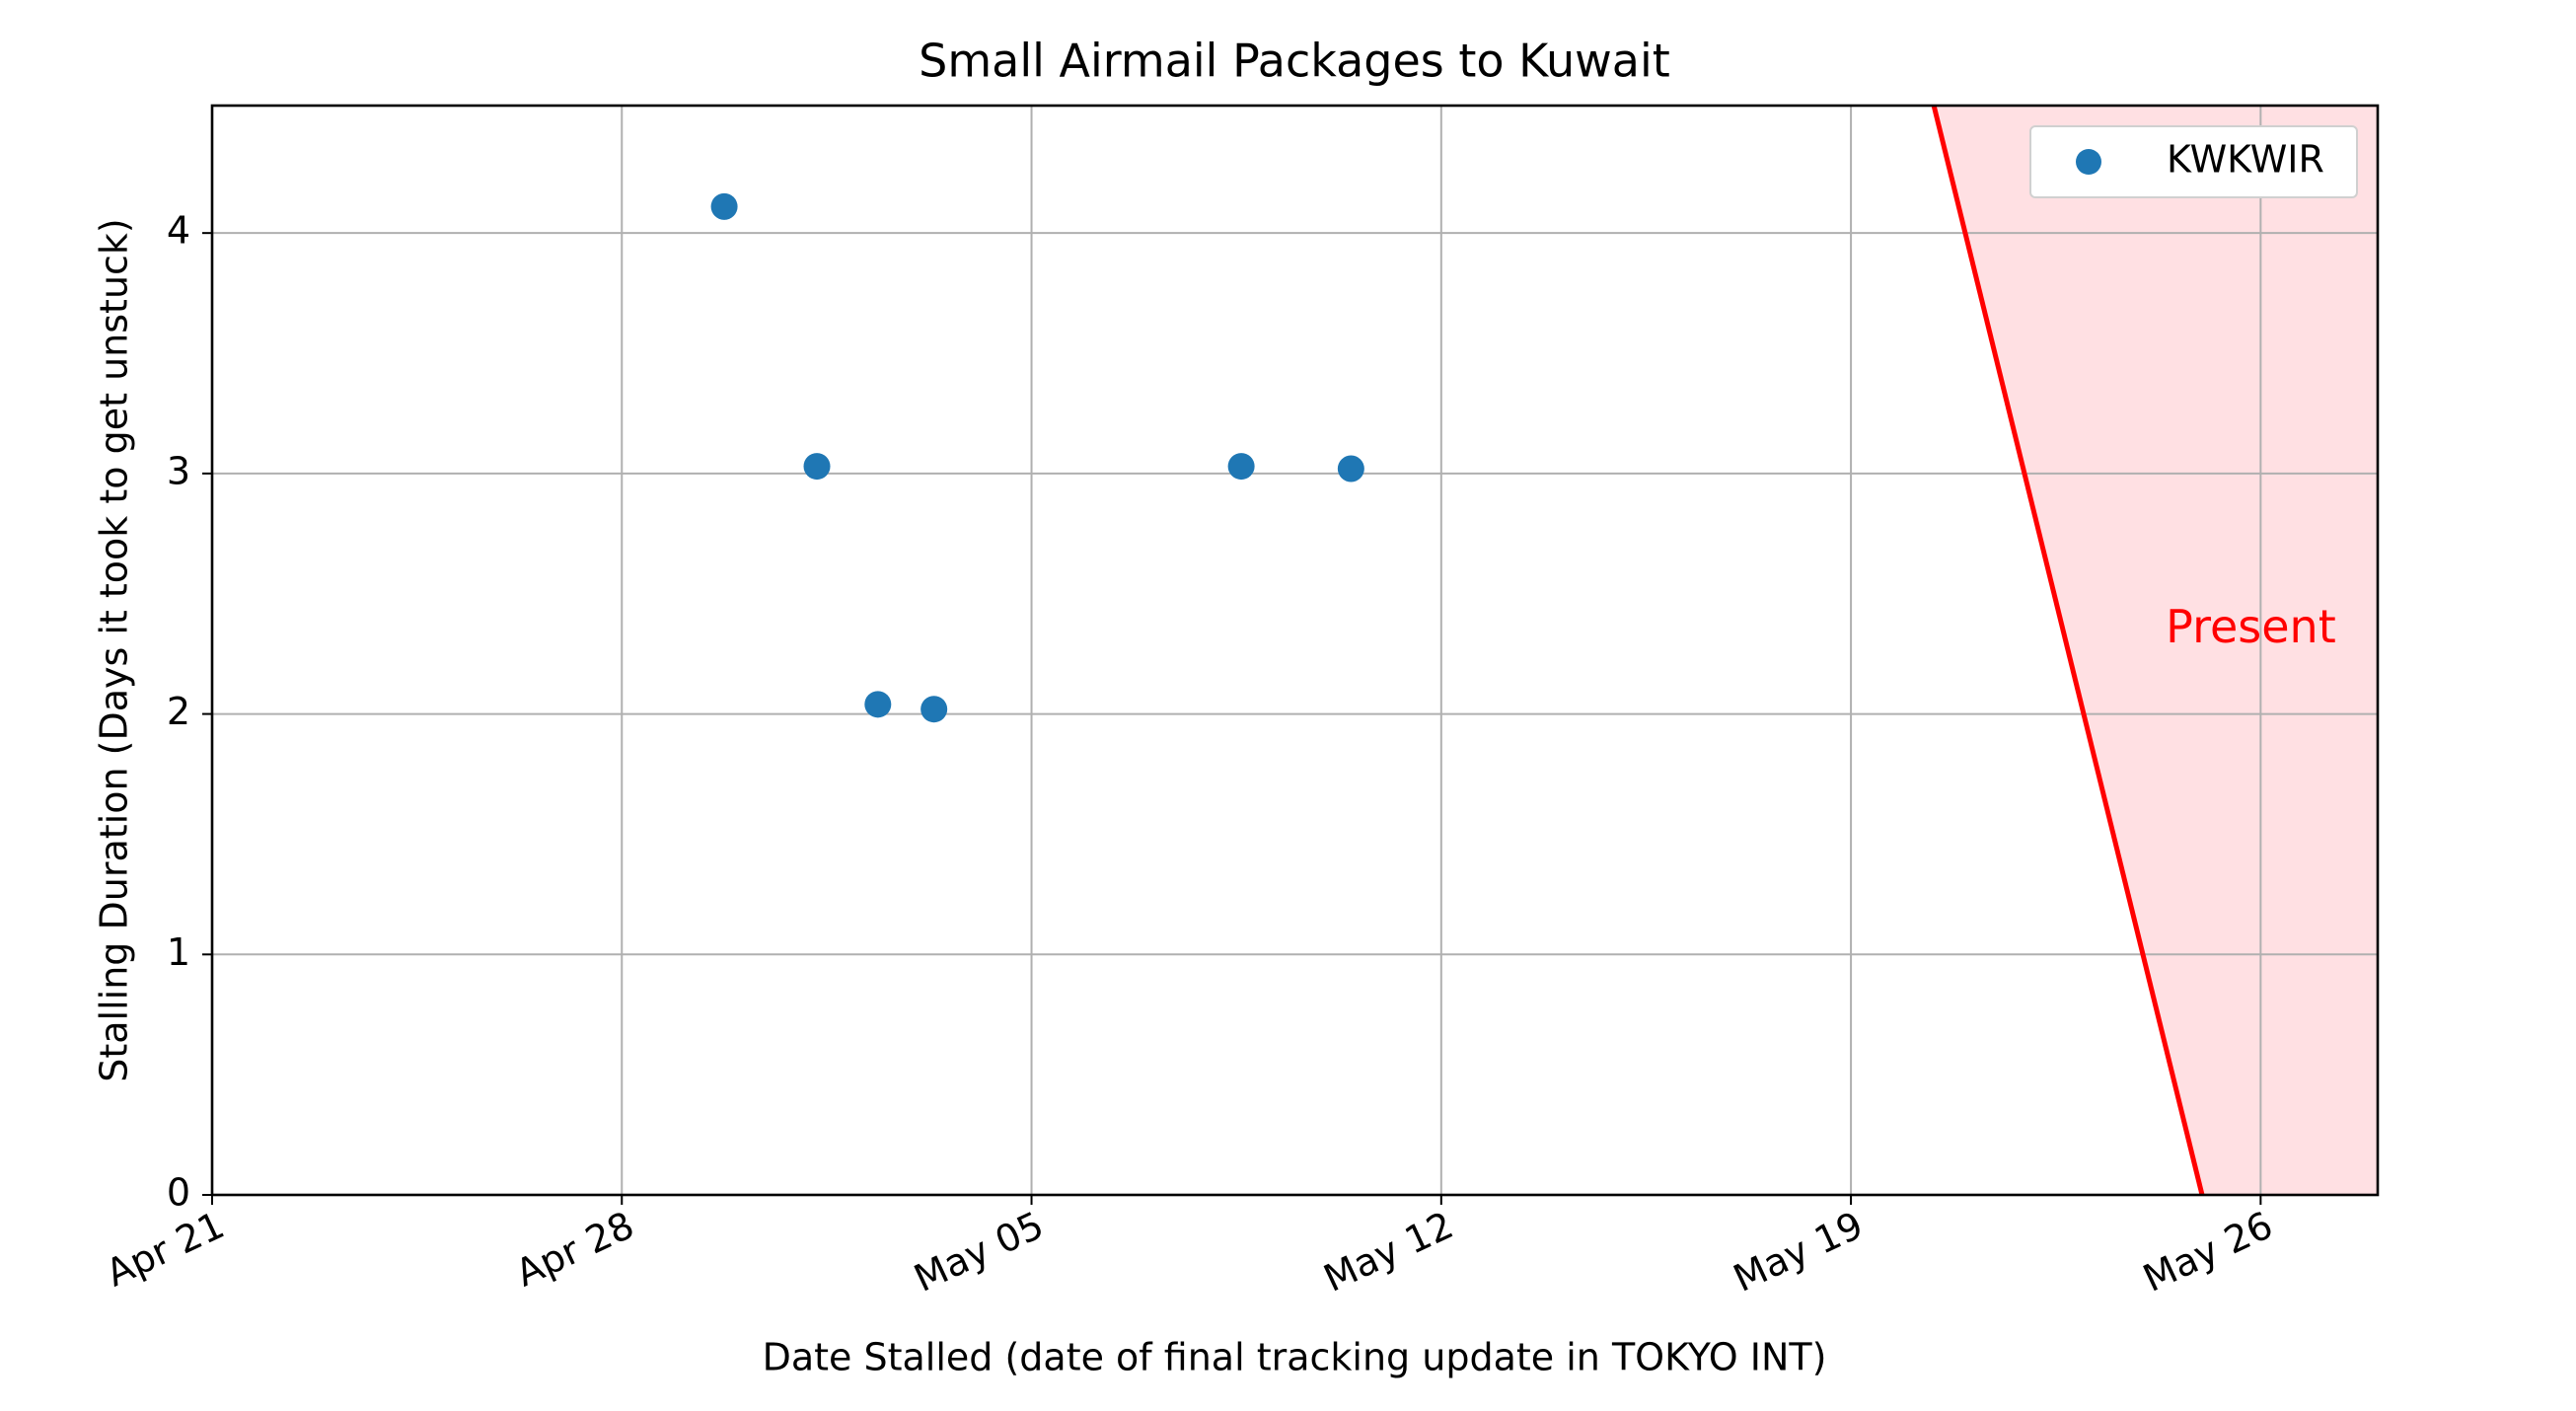 The height and width of the screenshot is (1411, 2576). I want to click on present-label: Present, so click(2251, 626).